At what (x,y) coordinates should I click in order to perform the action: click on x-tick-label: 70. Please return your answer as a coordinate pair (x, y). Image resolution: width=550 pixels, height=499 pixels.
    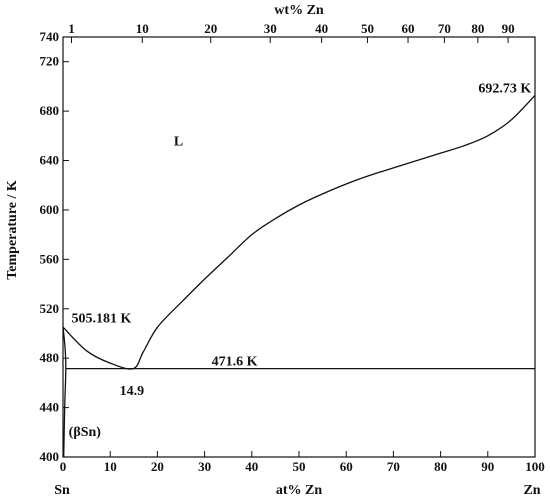
    Looking at the image, I should click on (393, 466).